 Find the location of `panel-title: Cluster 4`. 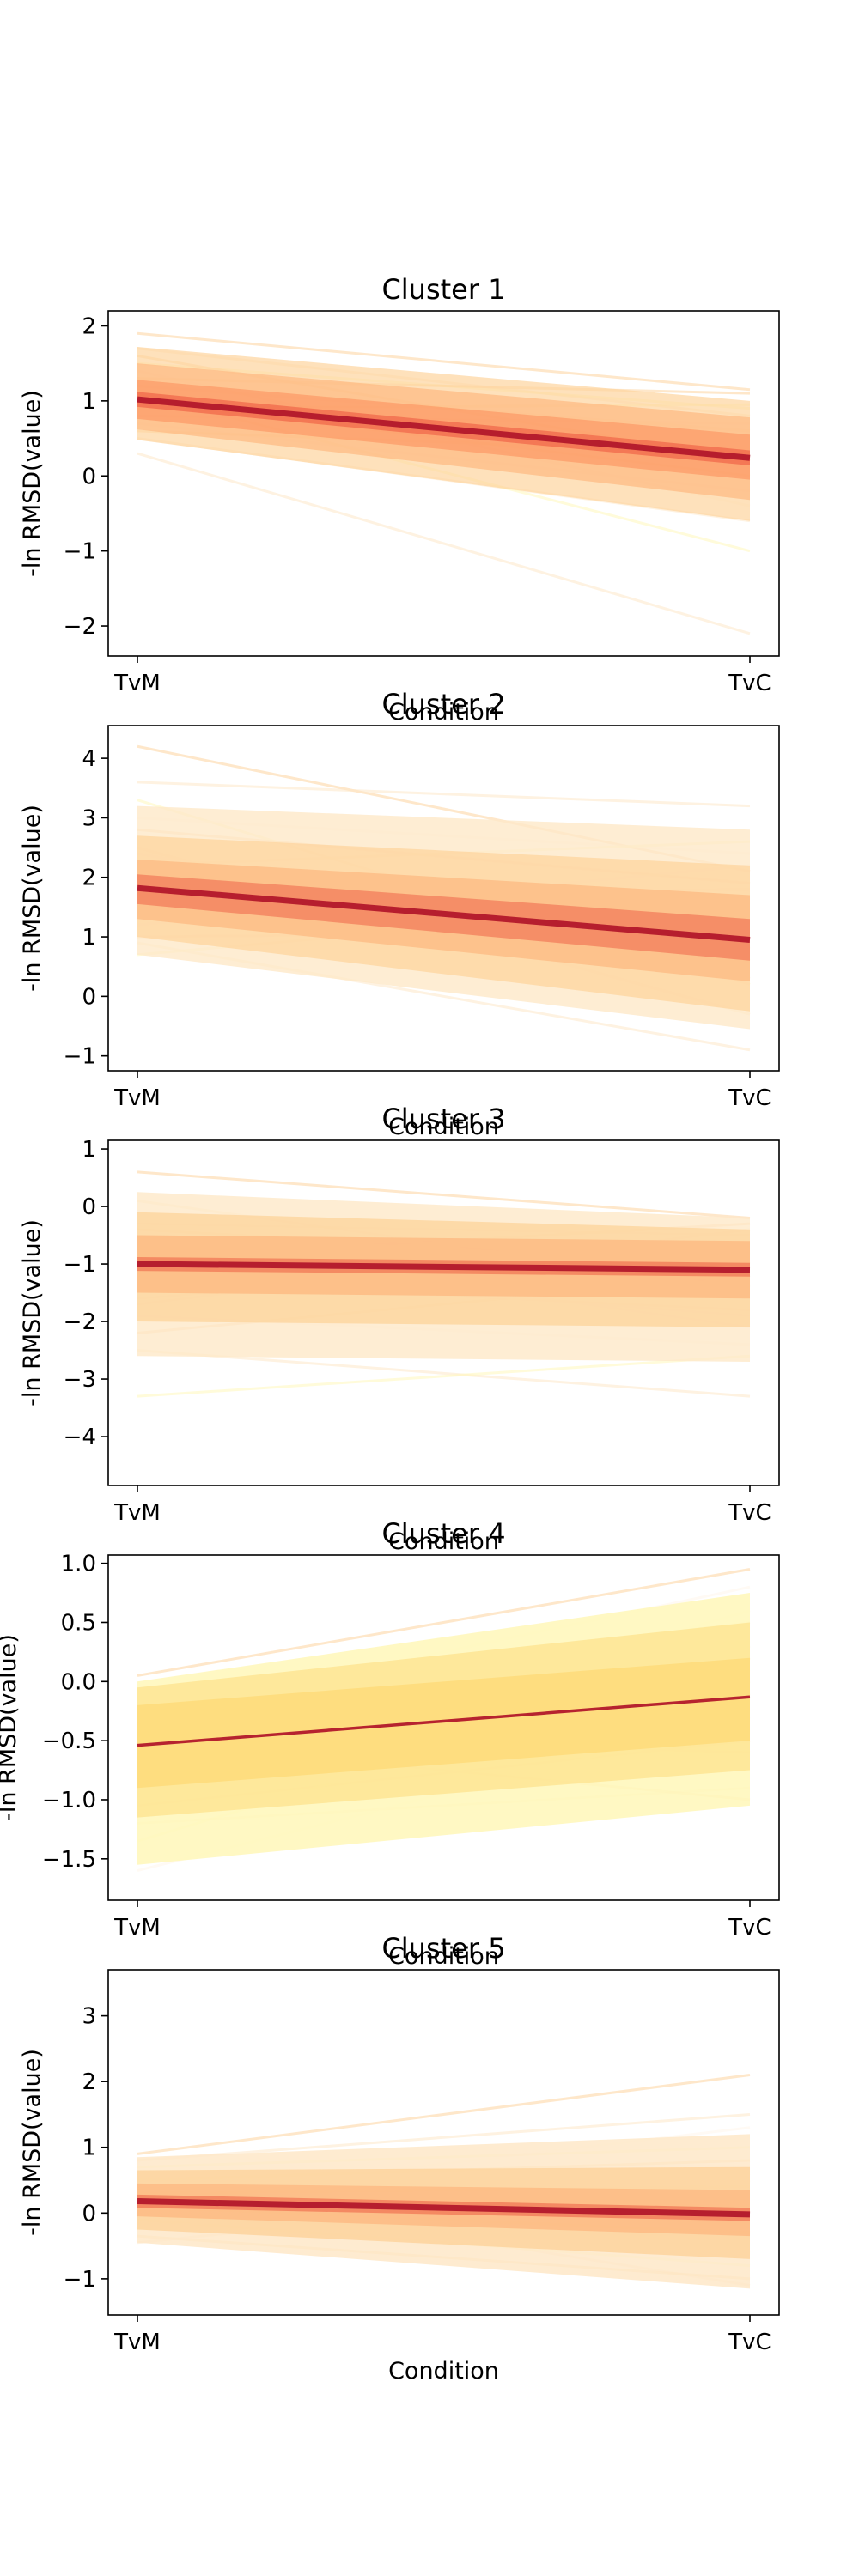

panel-title: Cluster 4 is located at coordinates (443, 1533).